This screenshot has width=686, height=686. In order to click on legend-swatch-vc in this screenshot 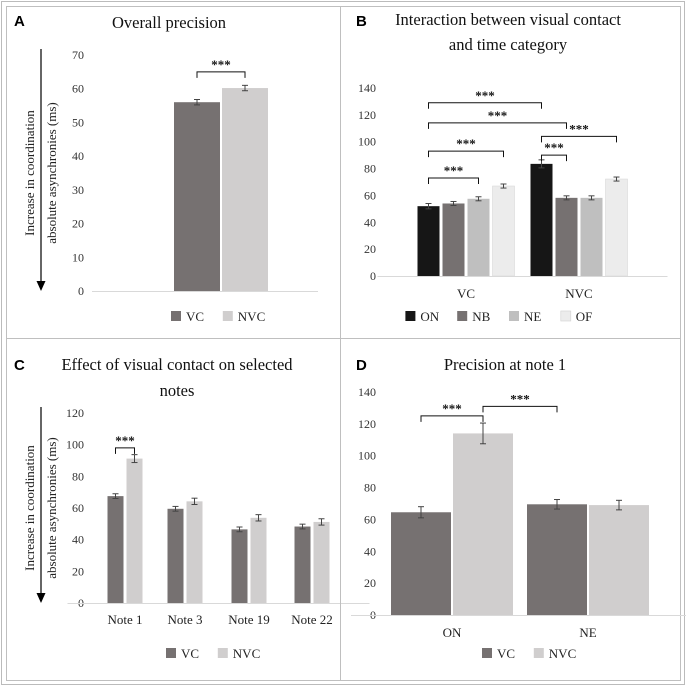, I will do `click(176, 316)`.